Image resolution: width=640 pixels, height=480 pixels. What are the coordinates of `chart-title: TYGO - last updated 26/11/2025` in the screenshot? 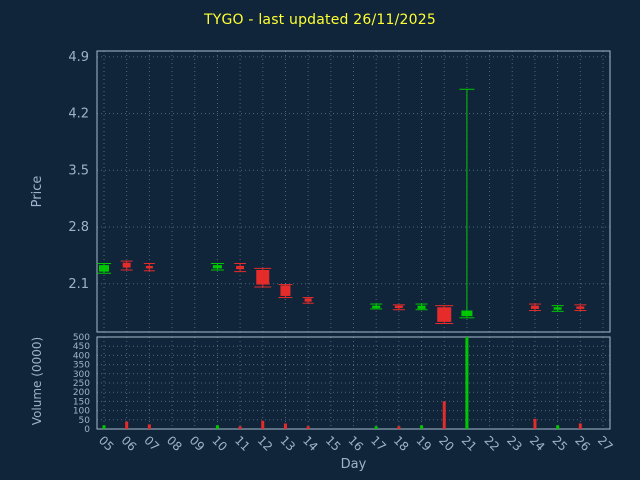 It's located at (320, 20).